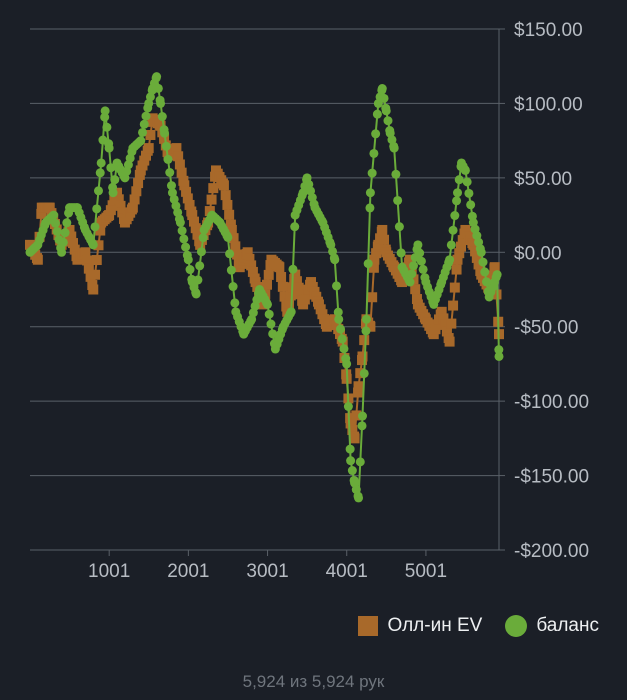  What do you see at coordinates (367, 626) in the screenshot?
I see `square-marker-icon` at bounding box center [367, 626].